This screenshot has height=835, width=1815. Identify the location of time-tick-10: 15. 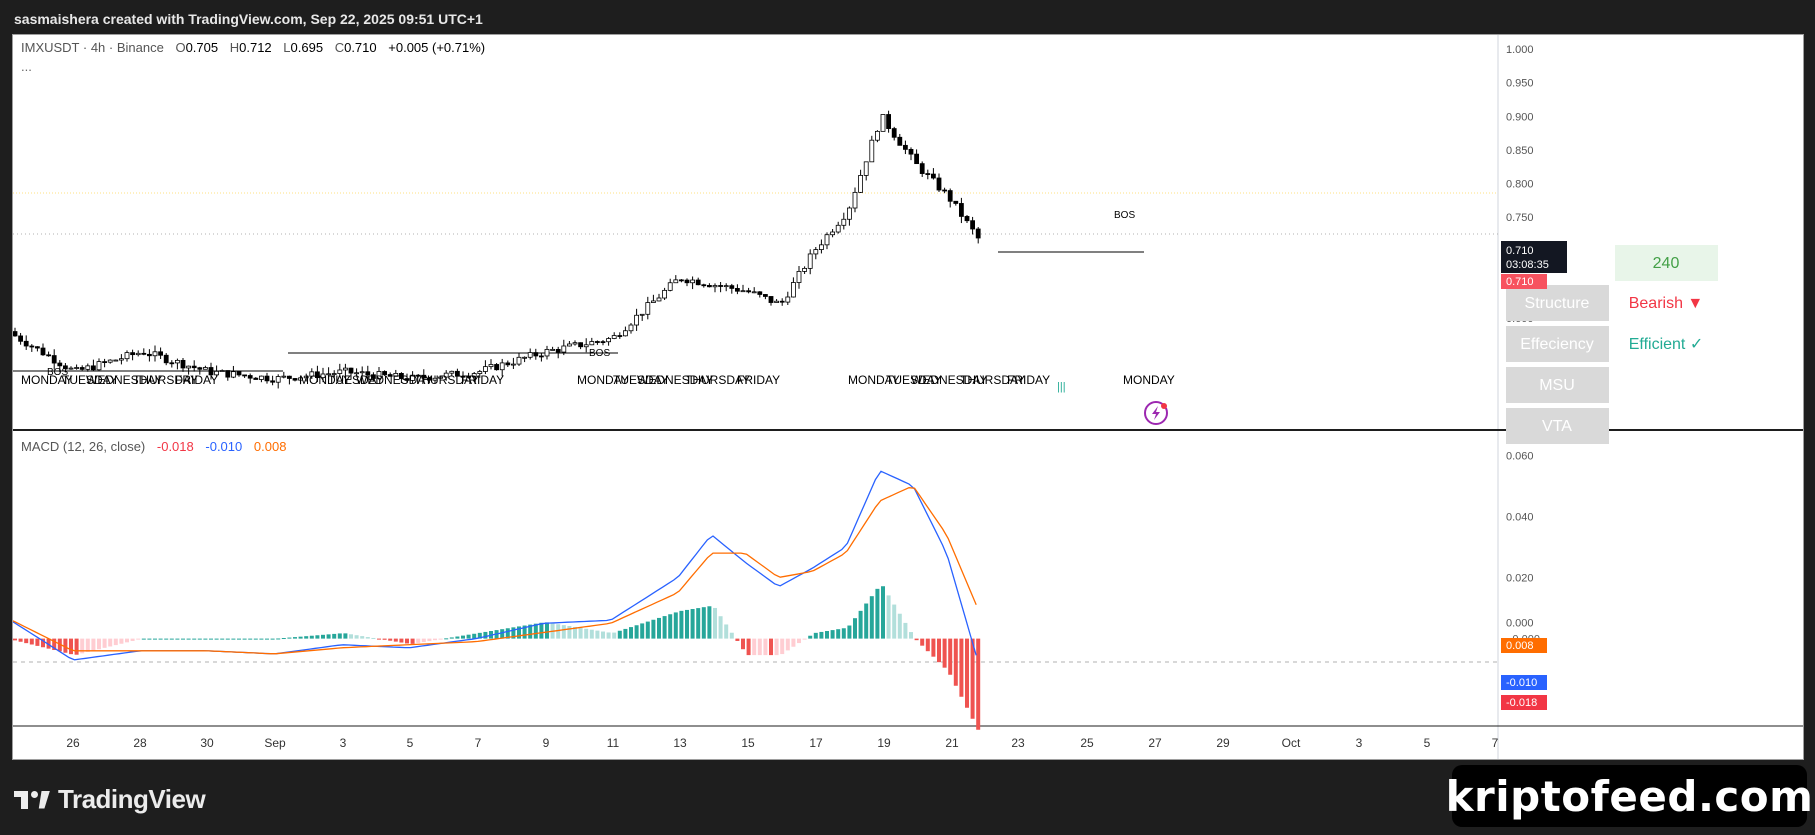
(748, 743).